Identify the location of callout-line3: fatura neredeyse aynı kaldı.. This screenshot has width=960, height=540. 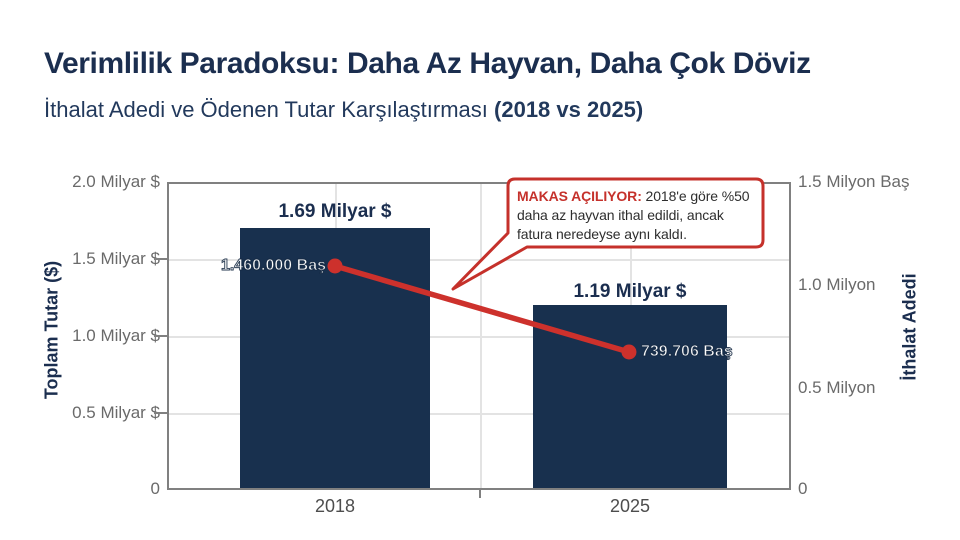
(602, 234).